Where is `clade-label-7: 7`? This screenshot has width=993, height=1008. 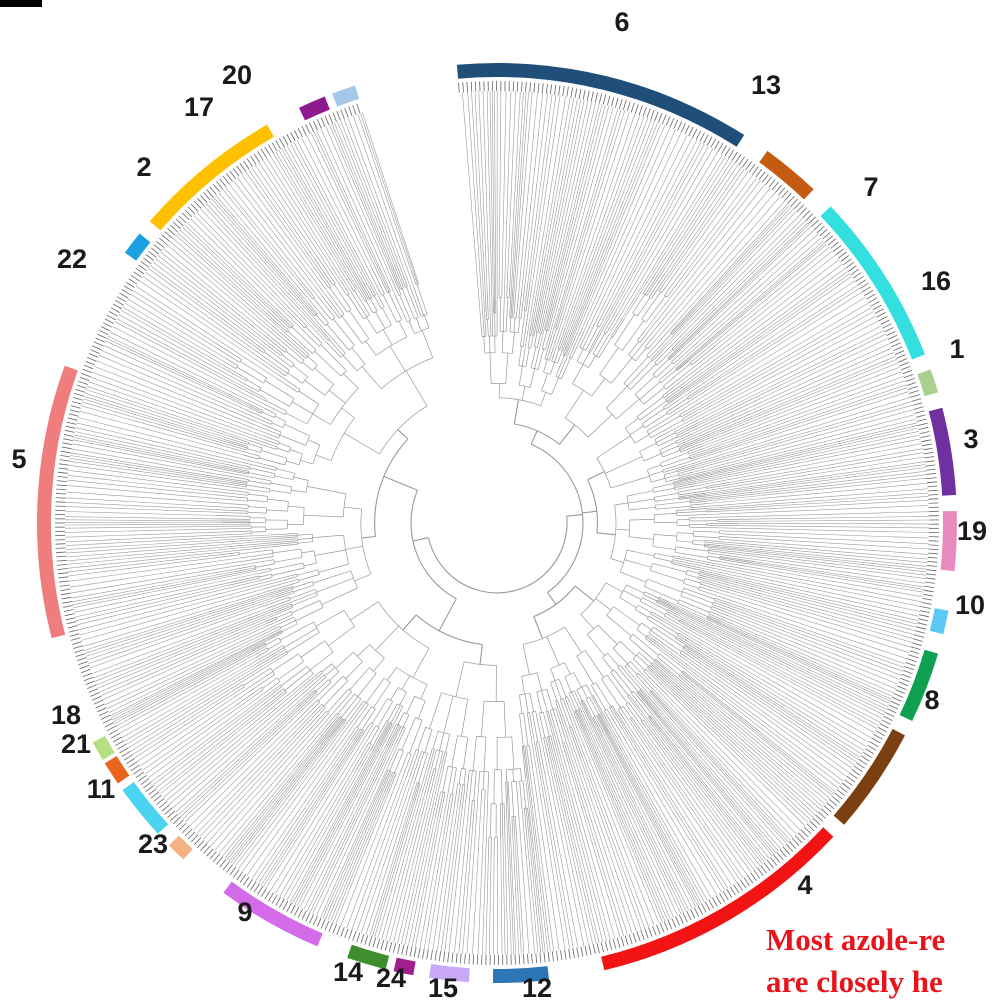 clade-label-7: 7 is located at coordinates (870, 187).